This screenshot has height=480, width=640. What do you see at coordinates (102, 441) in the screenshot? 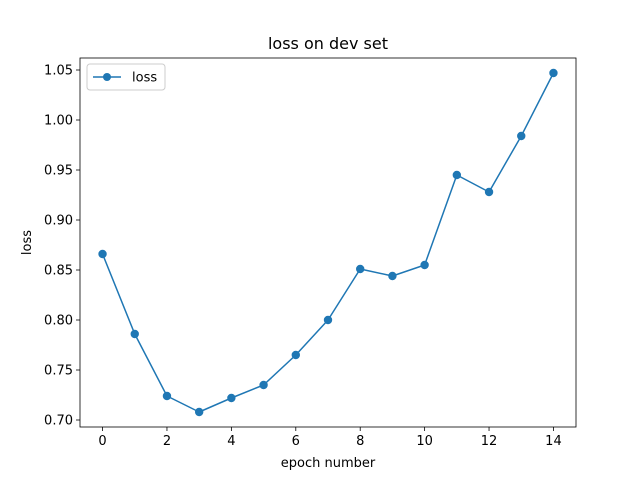
I see `x-tick-label: 0` at bounding box center [102, 441].